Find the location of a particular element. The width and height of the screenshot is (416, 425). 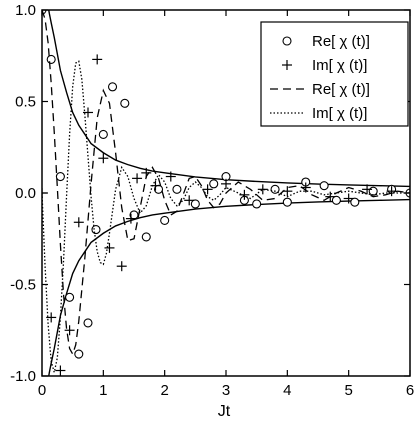

legend: Re[ χ (t)] Im[ χ (t)] Re[ χ (t)] Im[ χ (t)] is located at coordinates (334, 74).